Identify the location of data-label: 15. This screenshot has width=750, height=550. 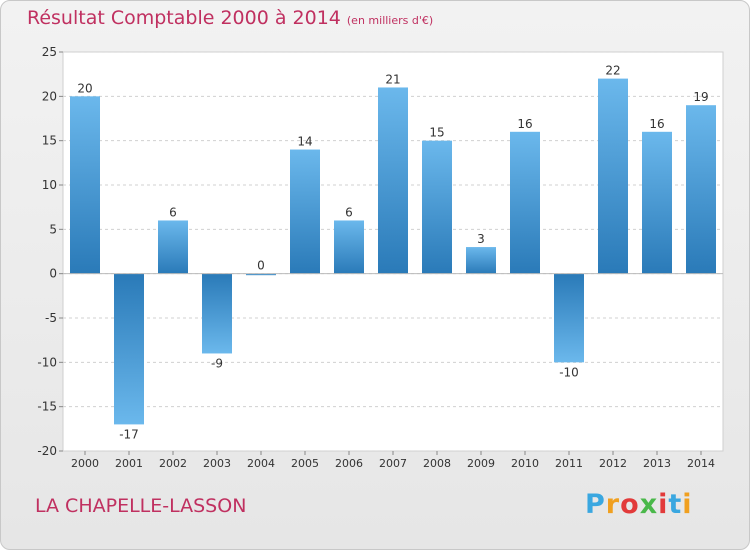
(436, 133).